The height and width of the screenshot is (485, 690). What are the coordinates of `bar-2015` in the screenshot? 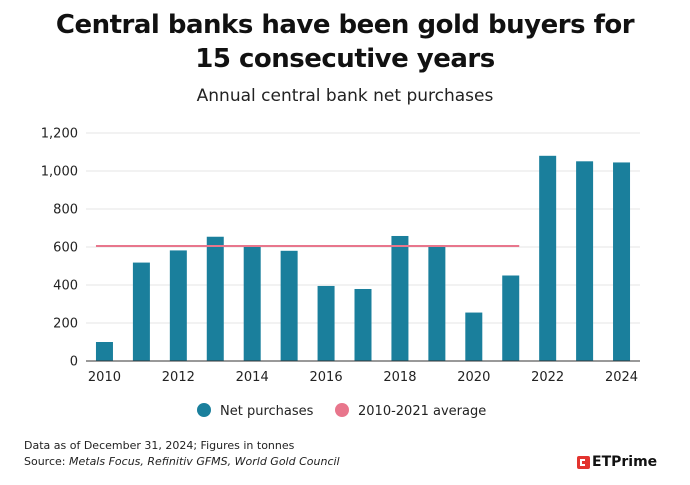 It's located at (289, 305).